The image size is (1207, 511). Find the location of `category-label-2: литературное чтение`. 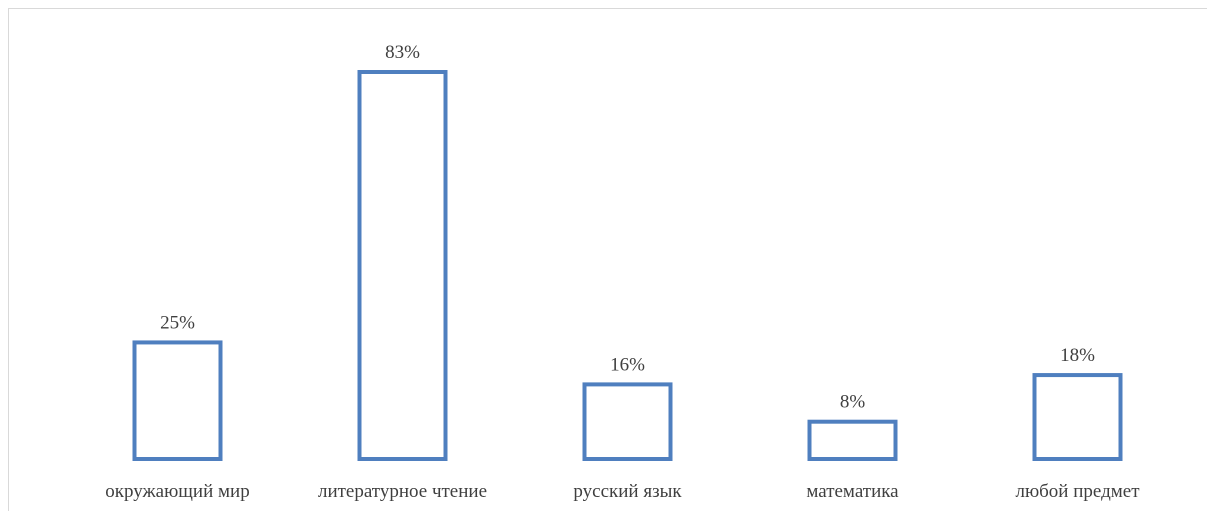

category-label-2: литературное чтение is located at coordinates (402, 491).